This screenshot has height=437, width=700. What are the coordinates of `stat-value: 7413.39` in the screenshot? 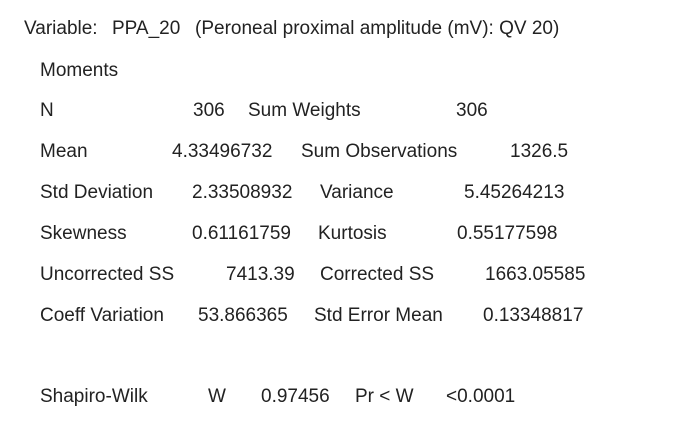 It's located at (260, 274).